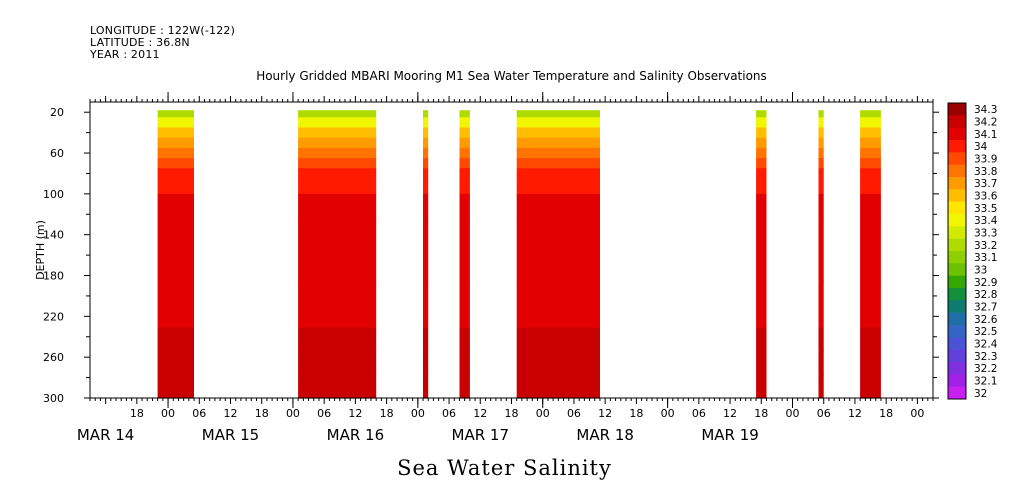 This screenshot has width=1009, height=504. Describe the element at coordinates (985, 357) in the screenshot. I see `colorbar-label: 32.3` at that location.